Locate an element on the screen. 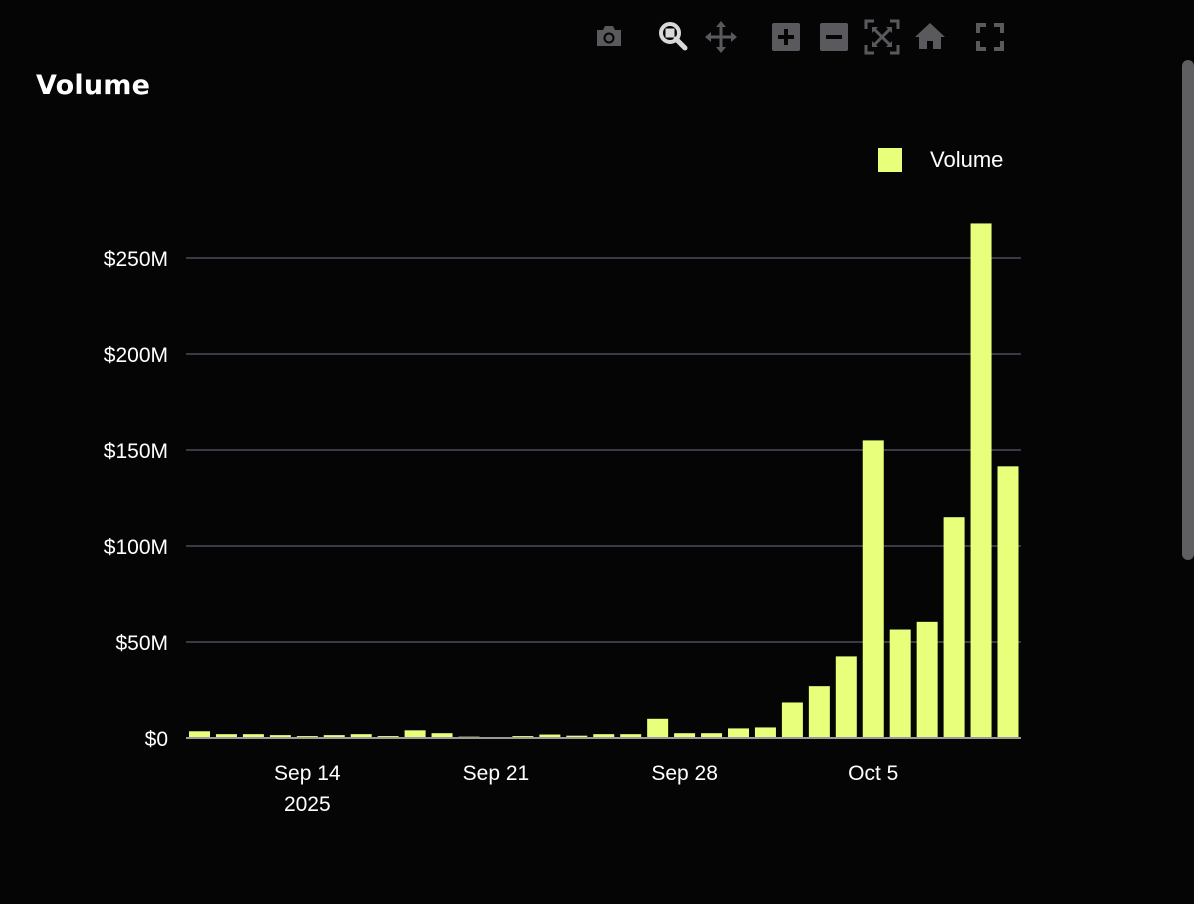  plot-toolbar is located at coordinates (805, 38).